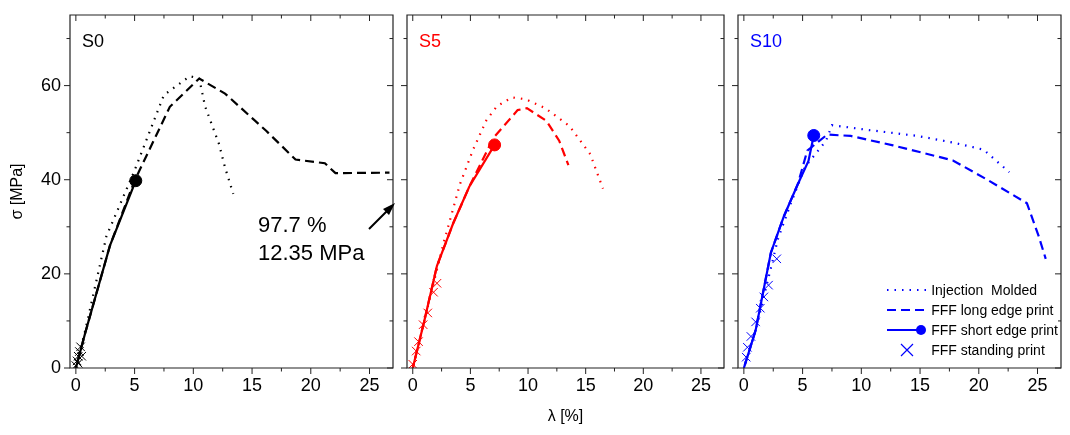 Image resolution: width=1070 pixels, height=435 pixels. Describe the element at coordinates (17, 191) in the screenshot. I see `y-axis-title: σ [MPa]` at that location.